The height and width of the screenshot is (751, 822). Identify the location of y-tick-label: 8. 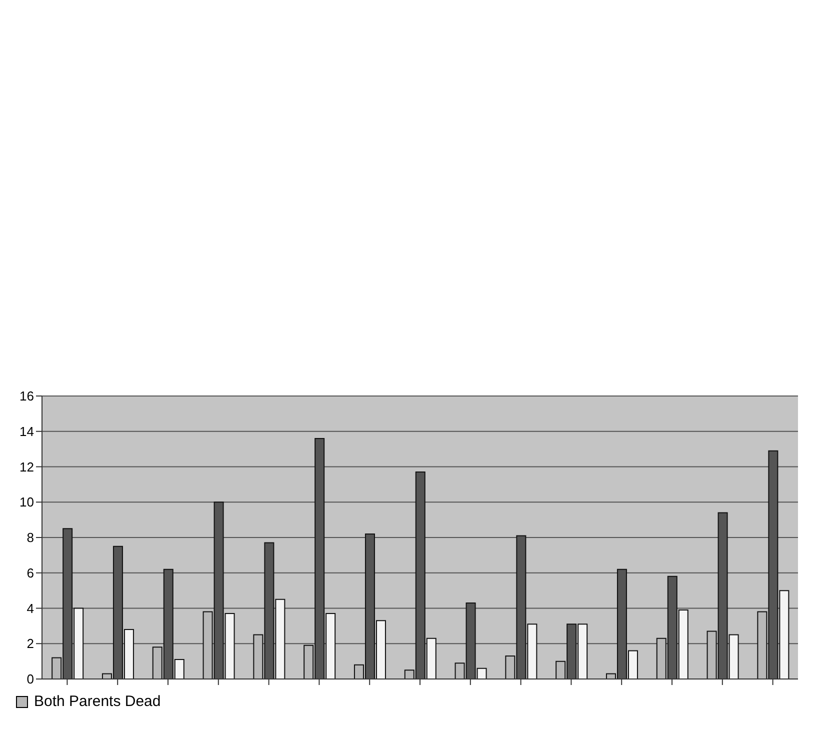
(30, 538).